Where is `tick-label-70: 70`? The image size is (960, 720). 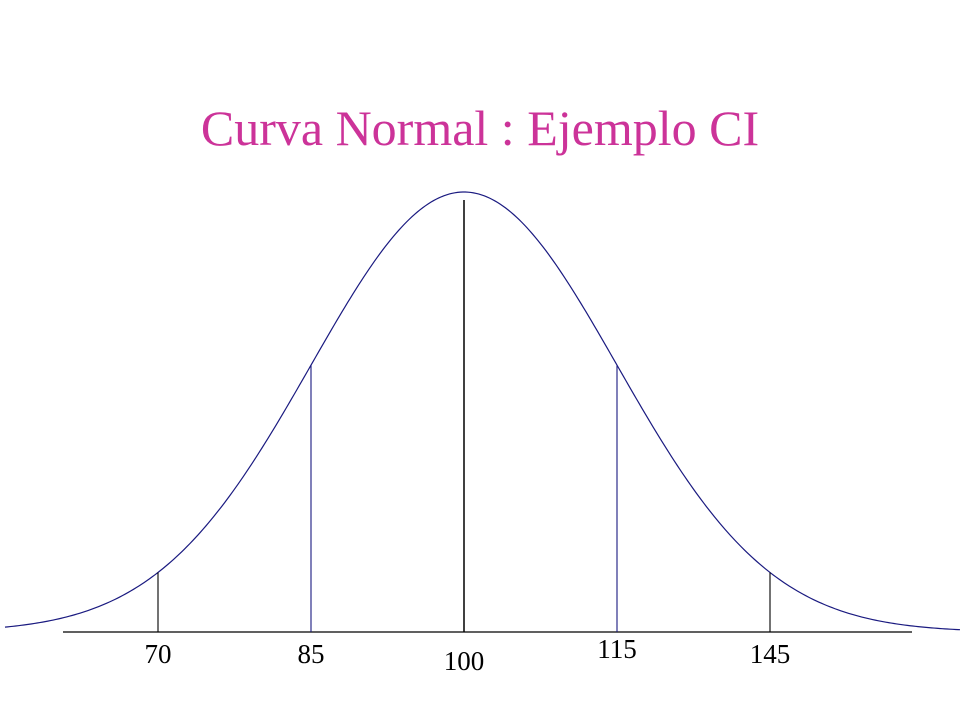 tick-label-70: 70 is located at coordinates (158, 654).